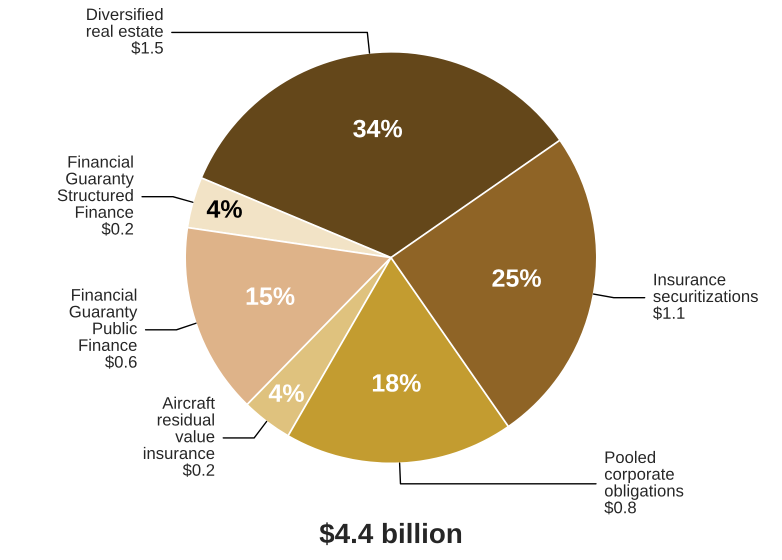 Image resolution: width=782 pixels, height=560 pixels. I want to click on slice-label: Aircraft residual value insurance $0.2, so click(179, 436).